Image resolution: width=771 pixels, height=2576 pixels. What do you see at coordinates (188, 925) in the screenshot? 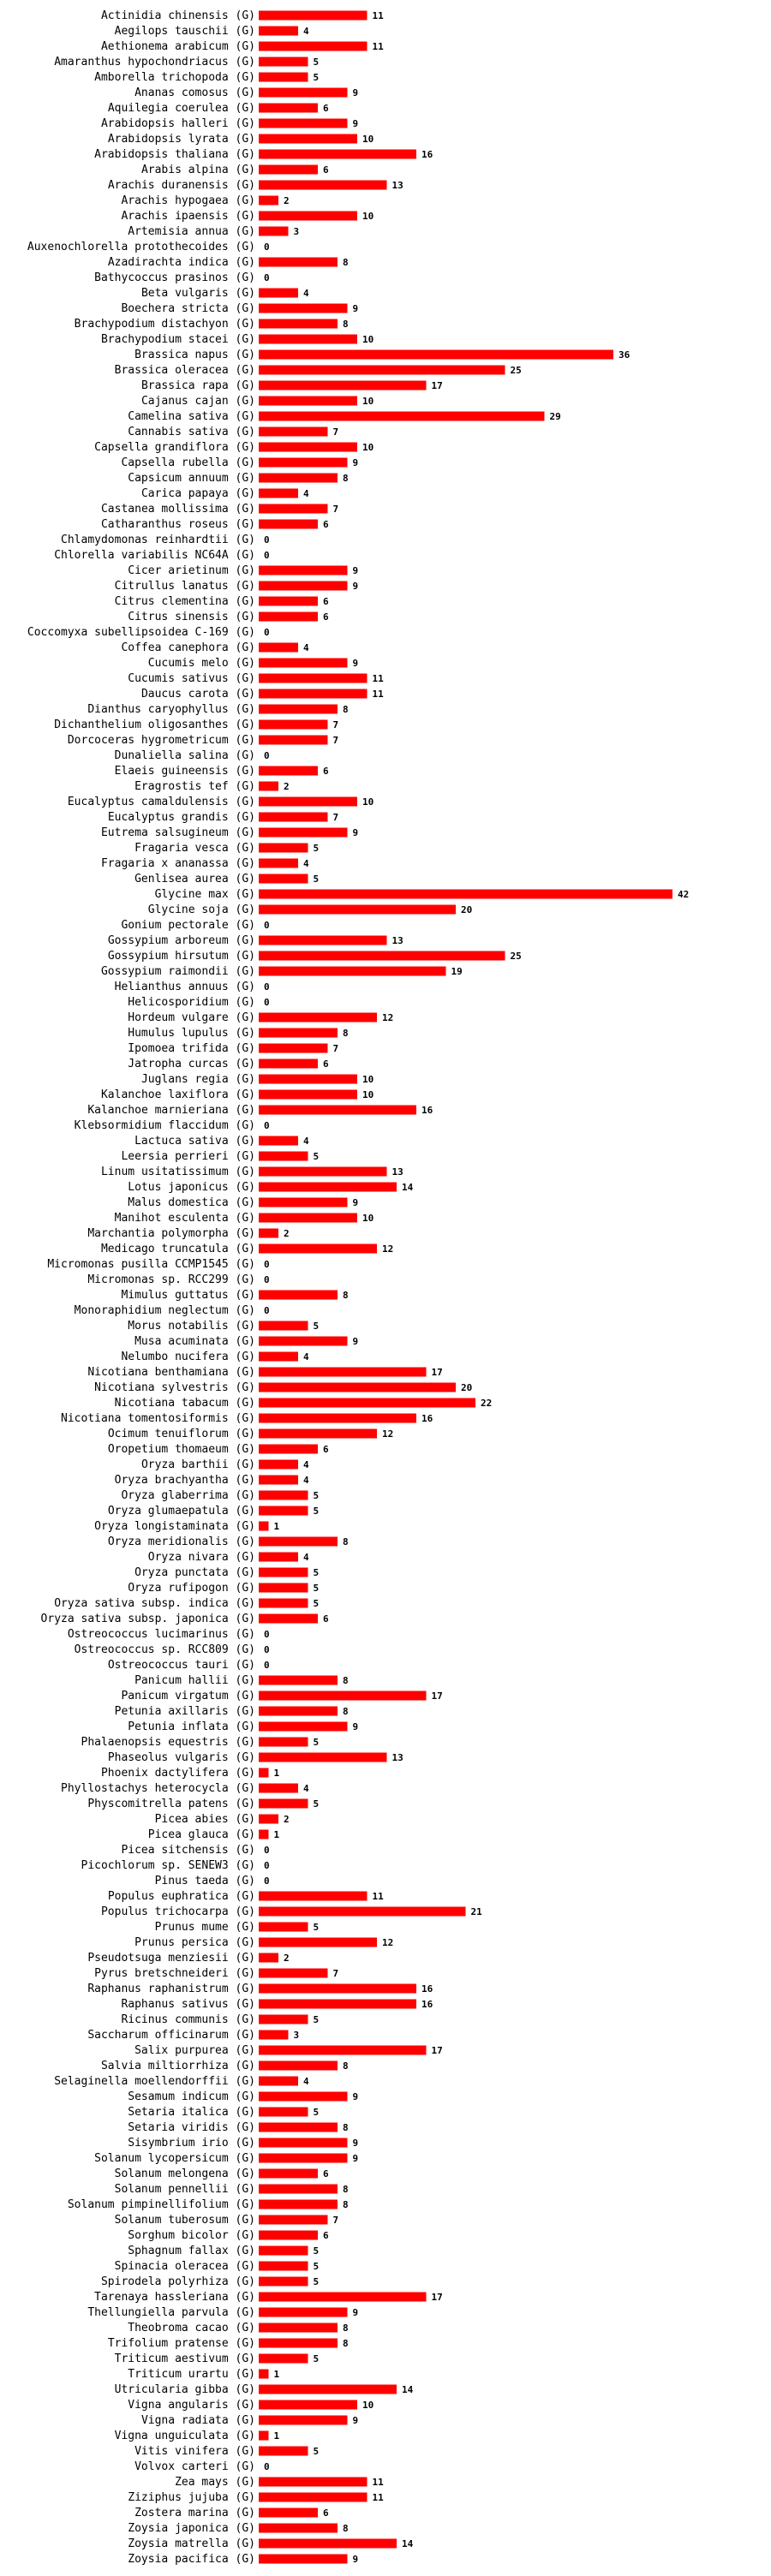
I see `category-label: Gonium pectorale (G)` at bounding box center [188, 925].